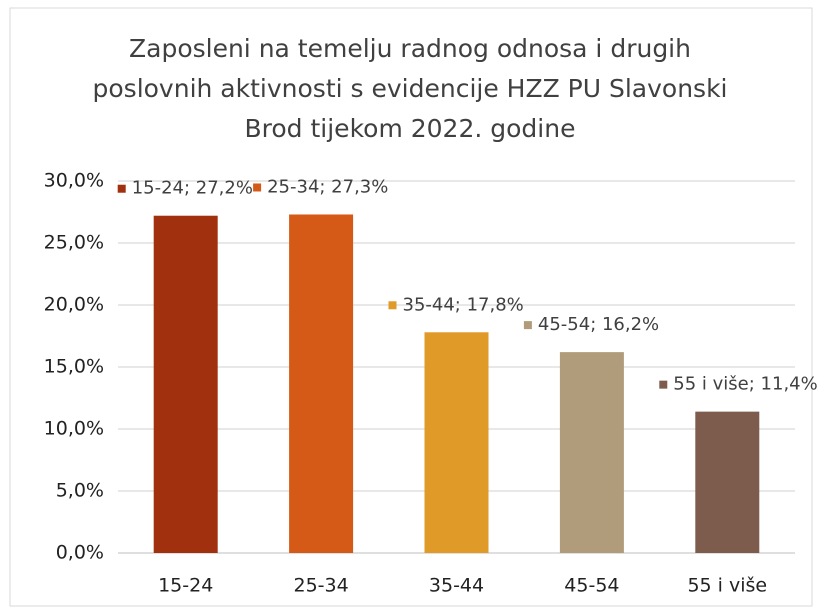 The width and height of the screenshot is (817, 611). Describe the element at coordinates (192, 188) in the screenshot. I see `data-label: 15-24; 27,2%` at that location.